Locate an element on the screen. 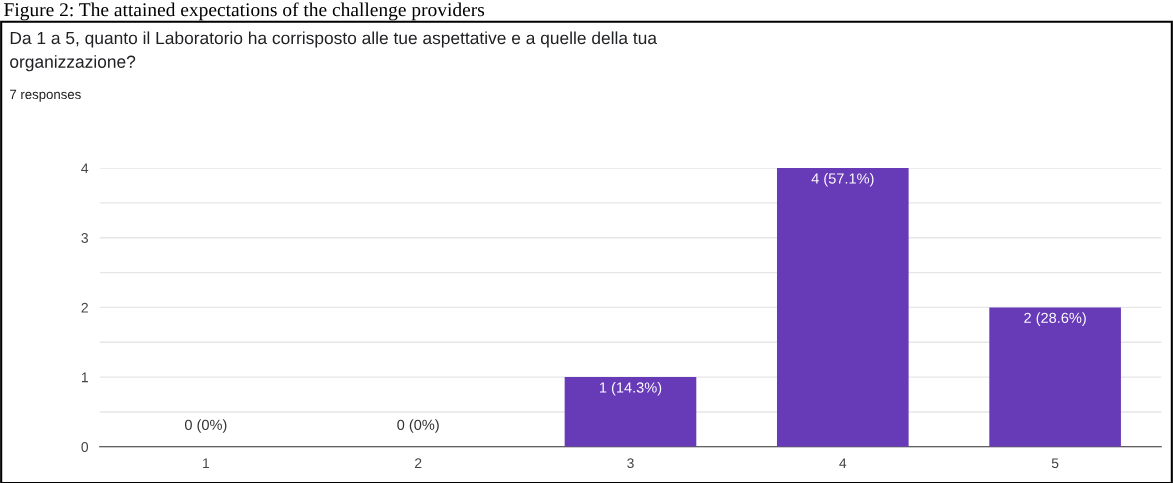  y-tick-label: 2 is located at coordinates (84, 307).